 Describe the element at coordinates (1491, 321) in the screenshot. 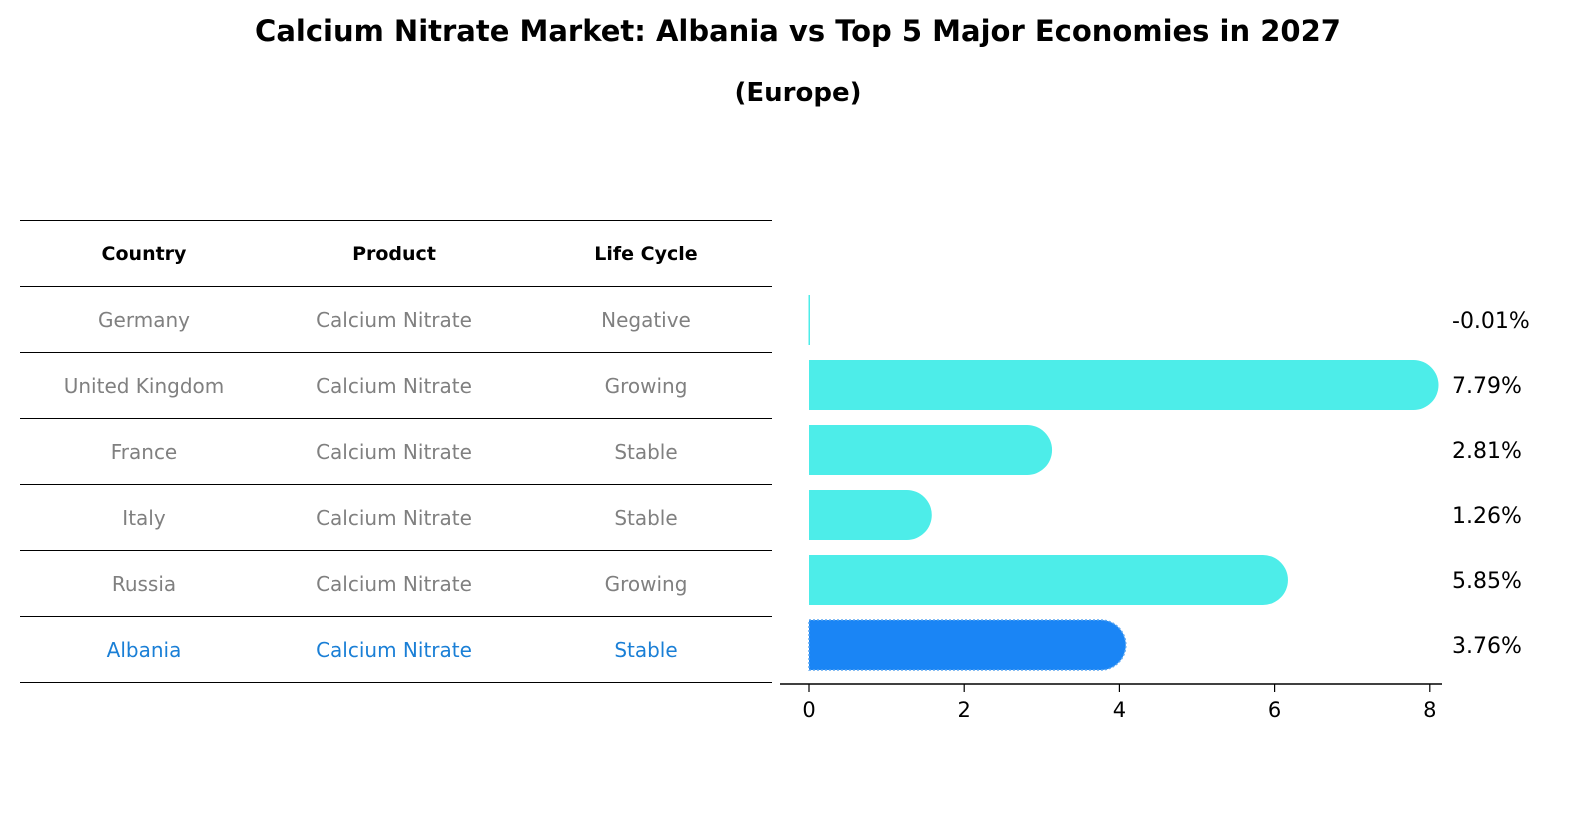

I see `value-label: -0.01%` at that location.